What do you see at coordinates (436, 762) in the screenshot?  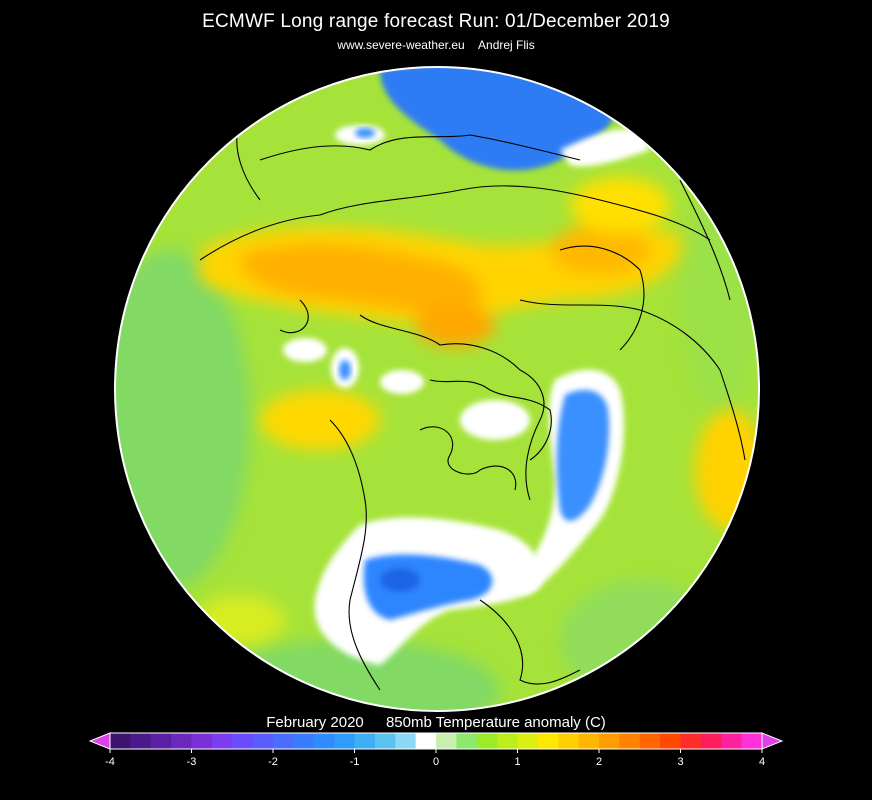 I see `colorbar-tick-label: 0` at bounding box center [436, 762].